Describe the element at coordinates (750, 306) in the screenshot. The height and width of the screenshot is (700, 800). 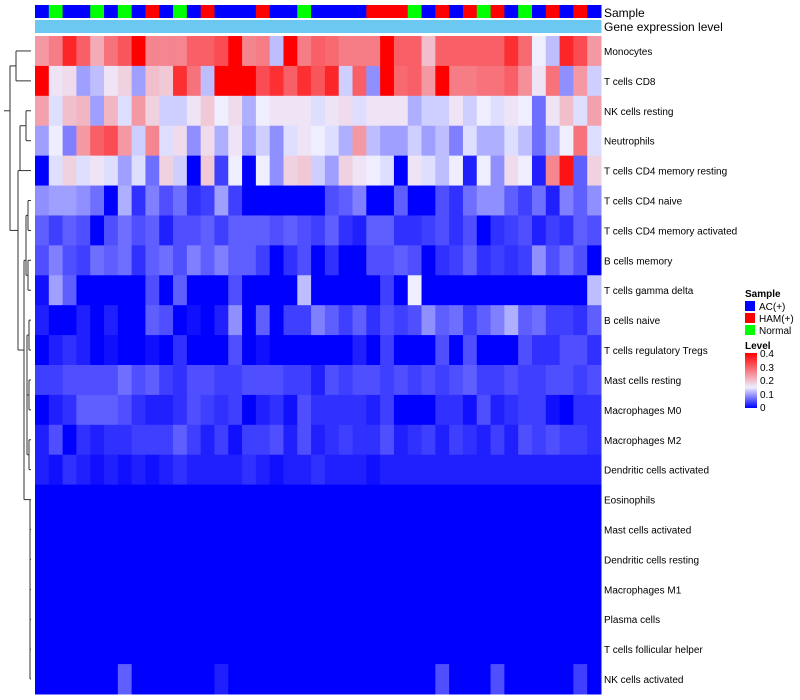
I see `legend-swatch-ac` at that location.